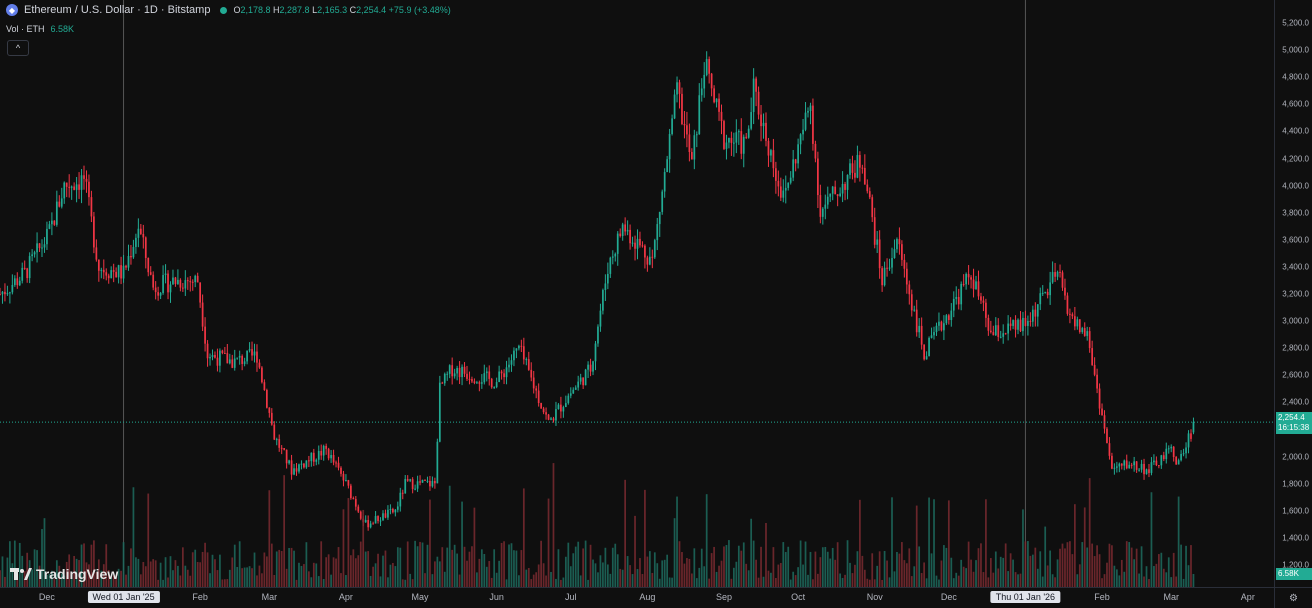 This screenshot has height=608, width=1312. I want to click on market-status-icon, so click(224, 10).